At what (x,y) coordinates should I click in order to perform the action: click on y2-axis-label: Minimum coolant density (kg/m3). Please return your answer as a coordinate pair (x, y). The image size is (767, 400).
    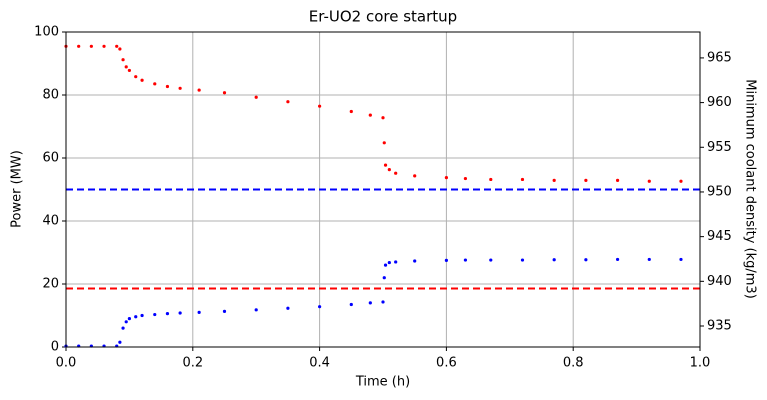
    Looking at the image, I should click on (750, 189).